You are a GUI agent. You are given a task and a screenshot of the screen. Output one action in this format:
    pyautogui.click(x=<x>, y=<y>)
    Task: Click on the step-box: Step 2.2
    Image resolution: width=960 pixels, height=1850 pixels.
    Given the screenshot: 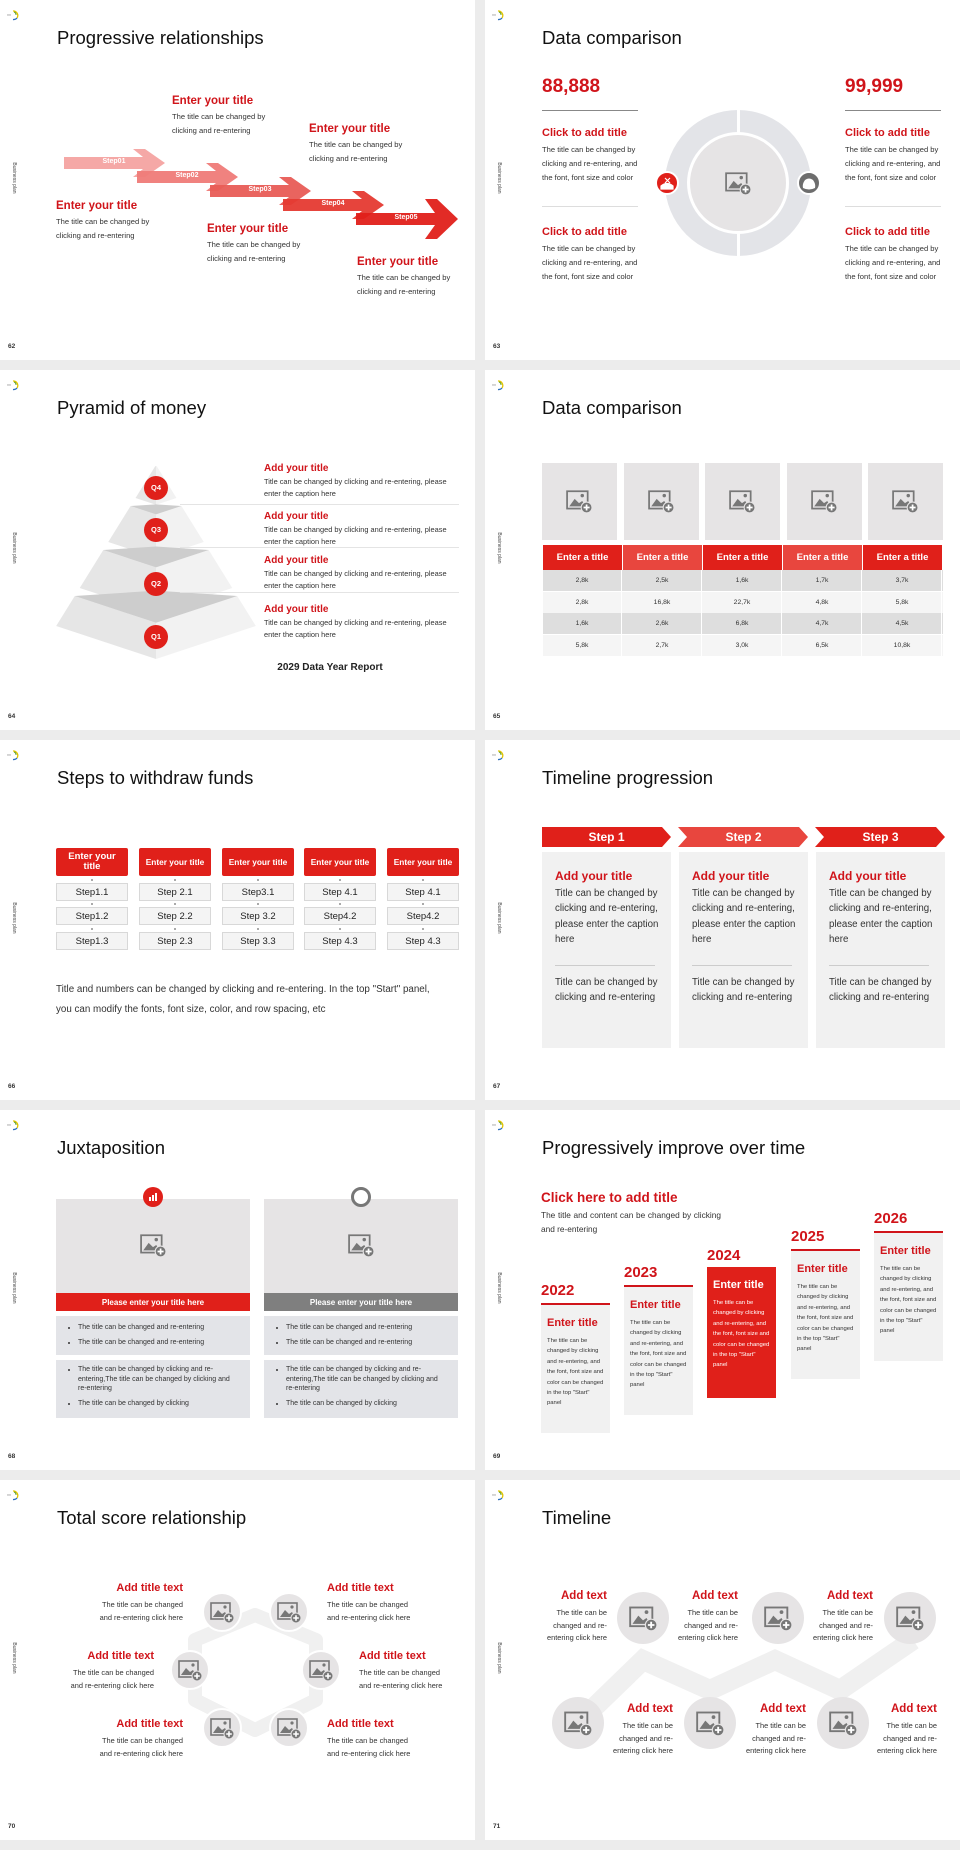 What is the action you would take?
    pyautogui.click(x=175, y=916)
    